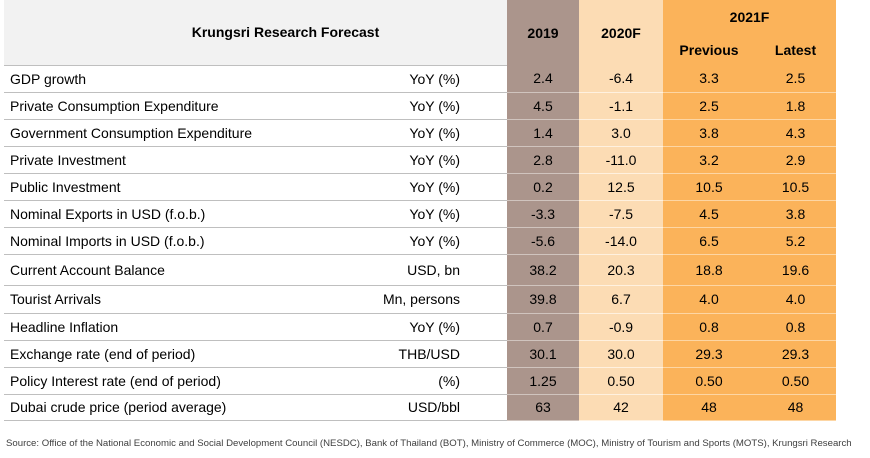 The width and height of the screenshot is (870, 458). What do you see at coordinates (709, 381) in the screenshot?
I see `value-2021f-previous-cell: 0.50` at bounding box center [709, 381].